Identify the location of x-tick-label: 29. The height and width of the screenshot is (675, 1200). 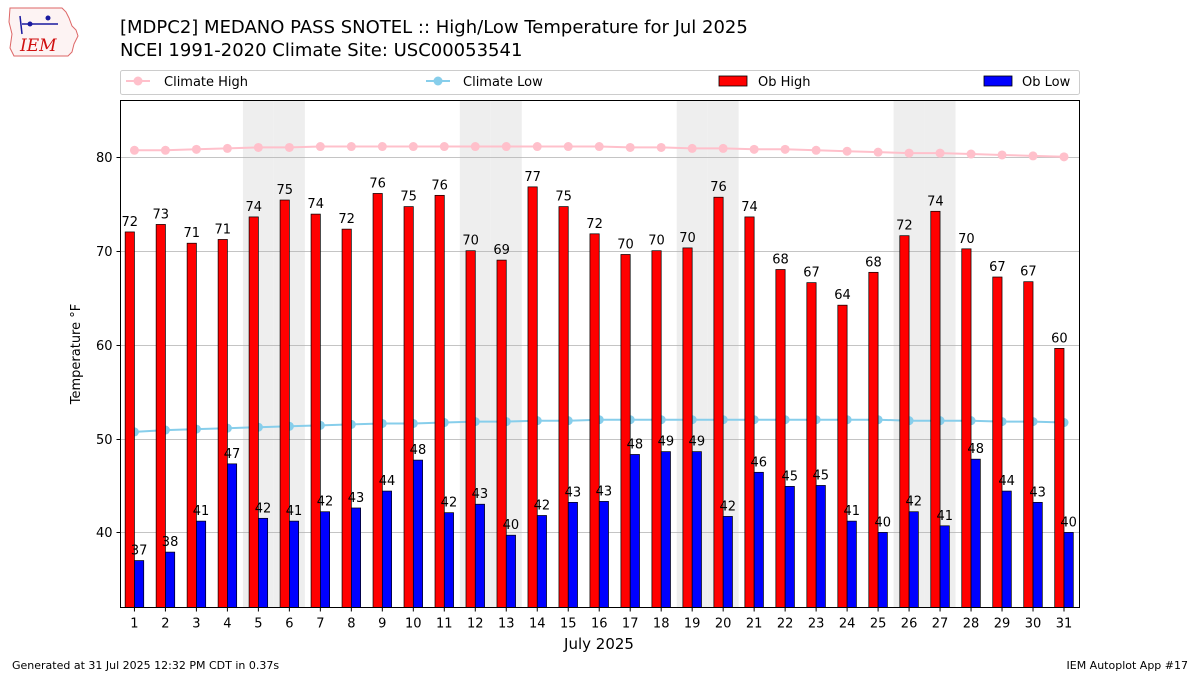
(1002, 624).